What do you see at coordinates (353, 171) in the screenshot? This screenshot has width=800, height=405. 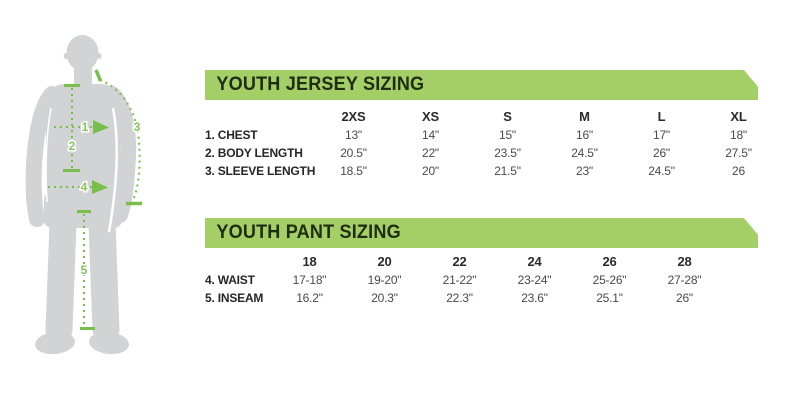 I see `sleeve-length-value: 18.5"` at bounding box center [353, 171].